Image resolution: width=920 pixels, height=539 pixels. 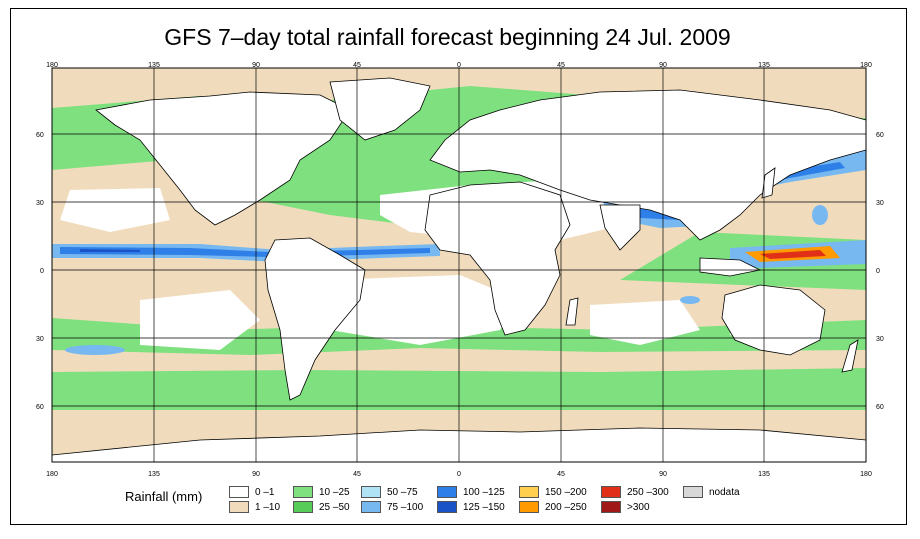 I want to click on legend-title: Rainfall (mm), so click(x=164, y=496).